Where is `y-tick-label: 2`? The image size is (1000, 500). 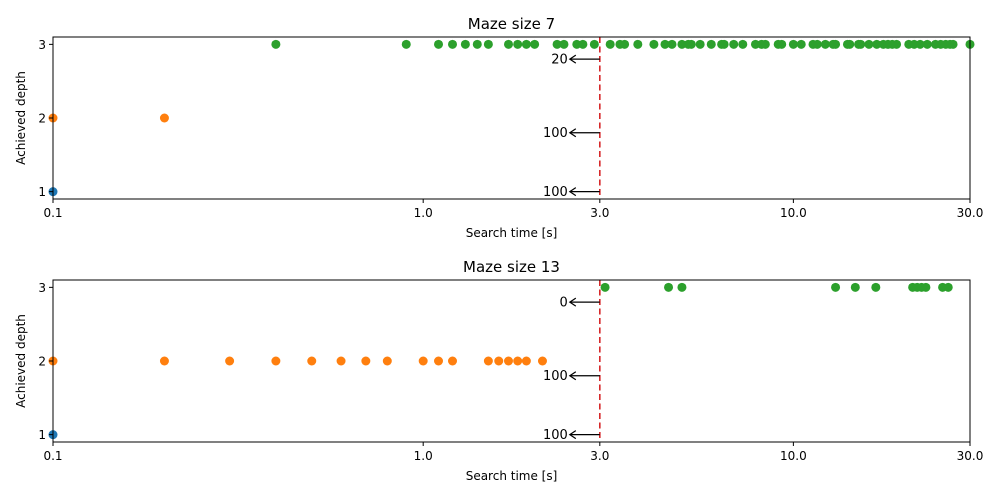
y-tick-label: 2 is located at coordinates (42, 362).